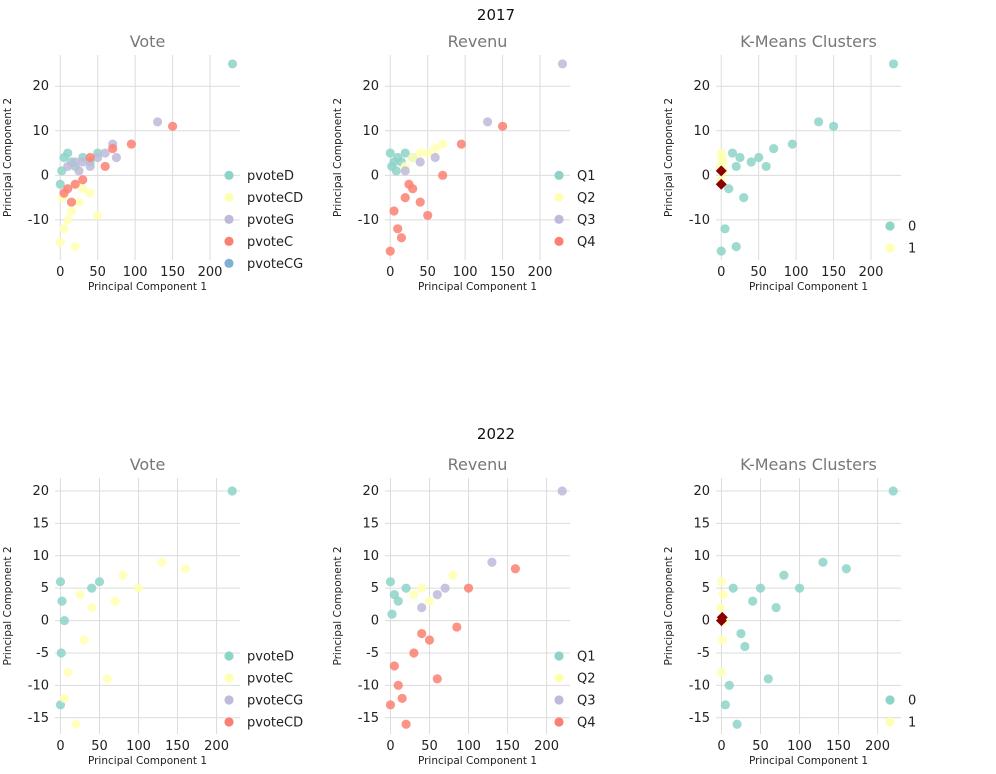 The height and width of the screenshot is (774, 996). Describe the element at coordinates (45, 175) in the screenshot. I see `y-tick-label: 0` at that location.